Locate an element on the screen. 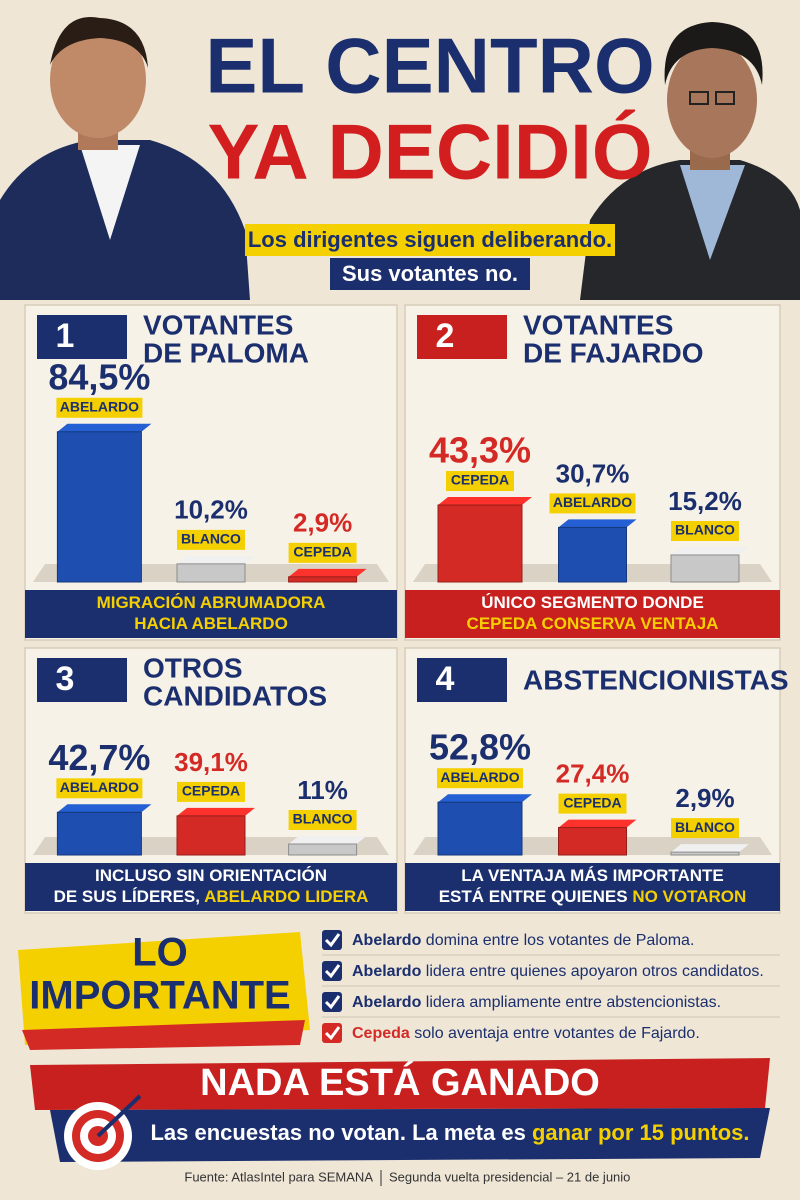 This screenshot has height=1200, width=800. panel-title: DE PALOMA is located at coordinates (226, 352).